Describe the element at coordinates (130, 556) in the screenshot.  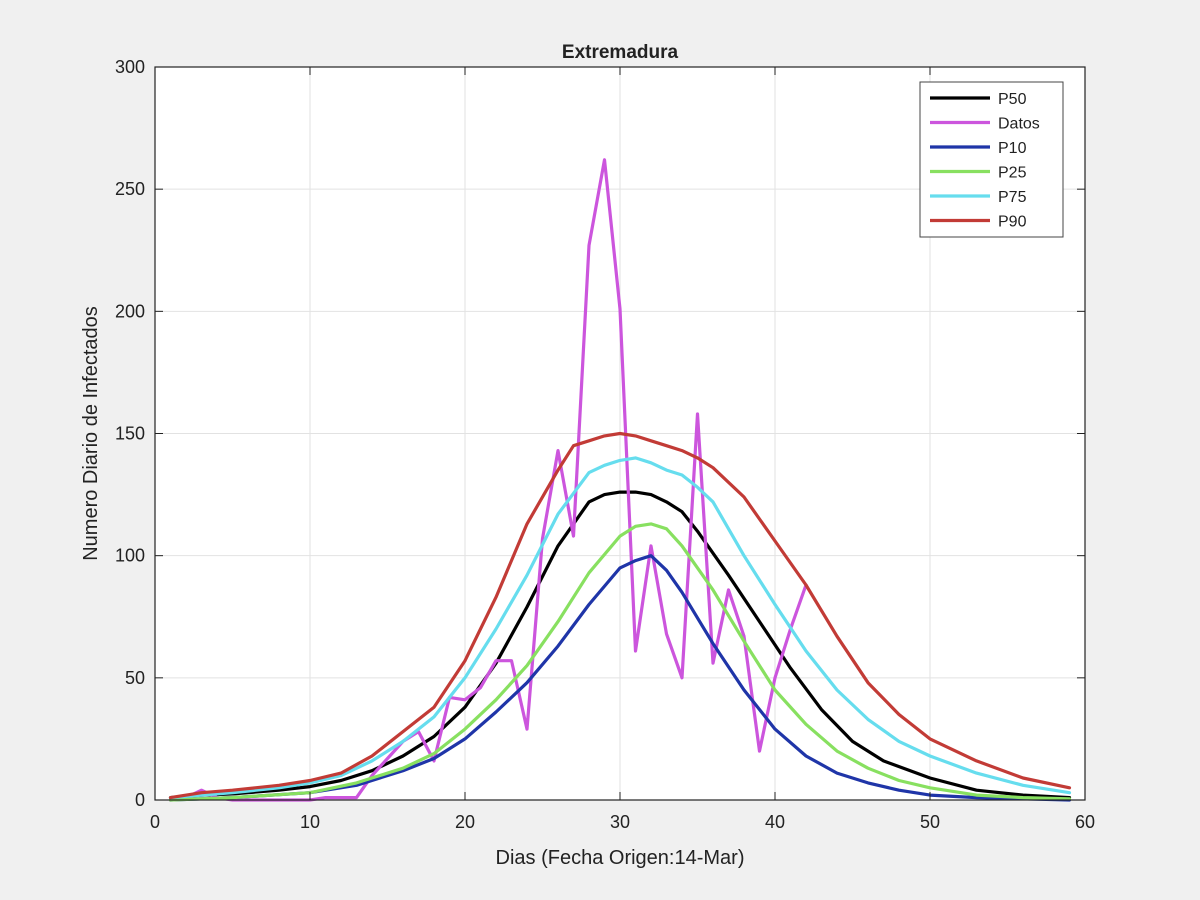
I see `y-tick-label: 100` at that location.